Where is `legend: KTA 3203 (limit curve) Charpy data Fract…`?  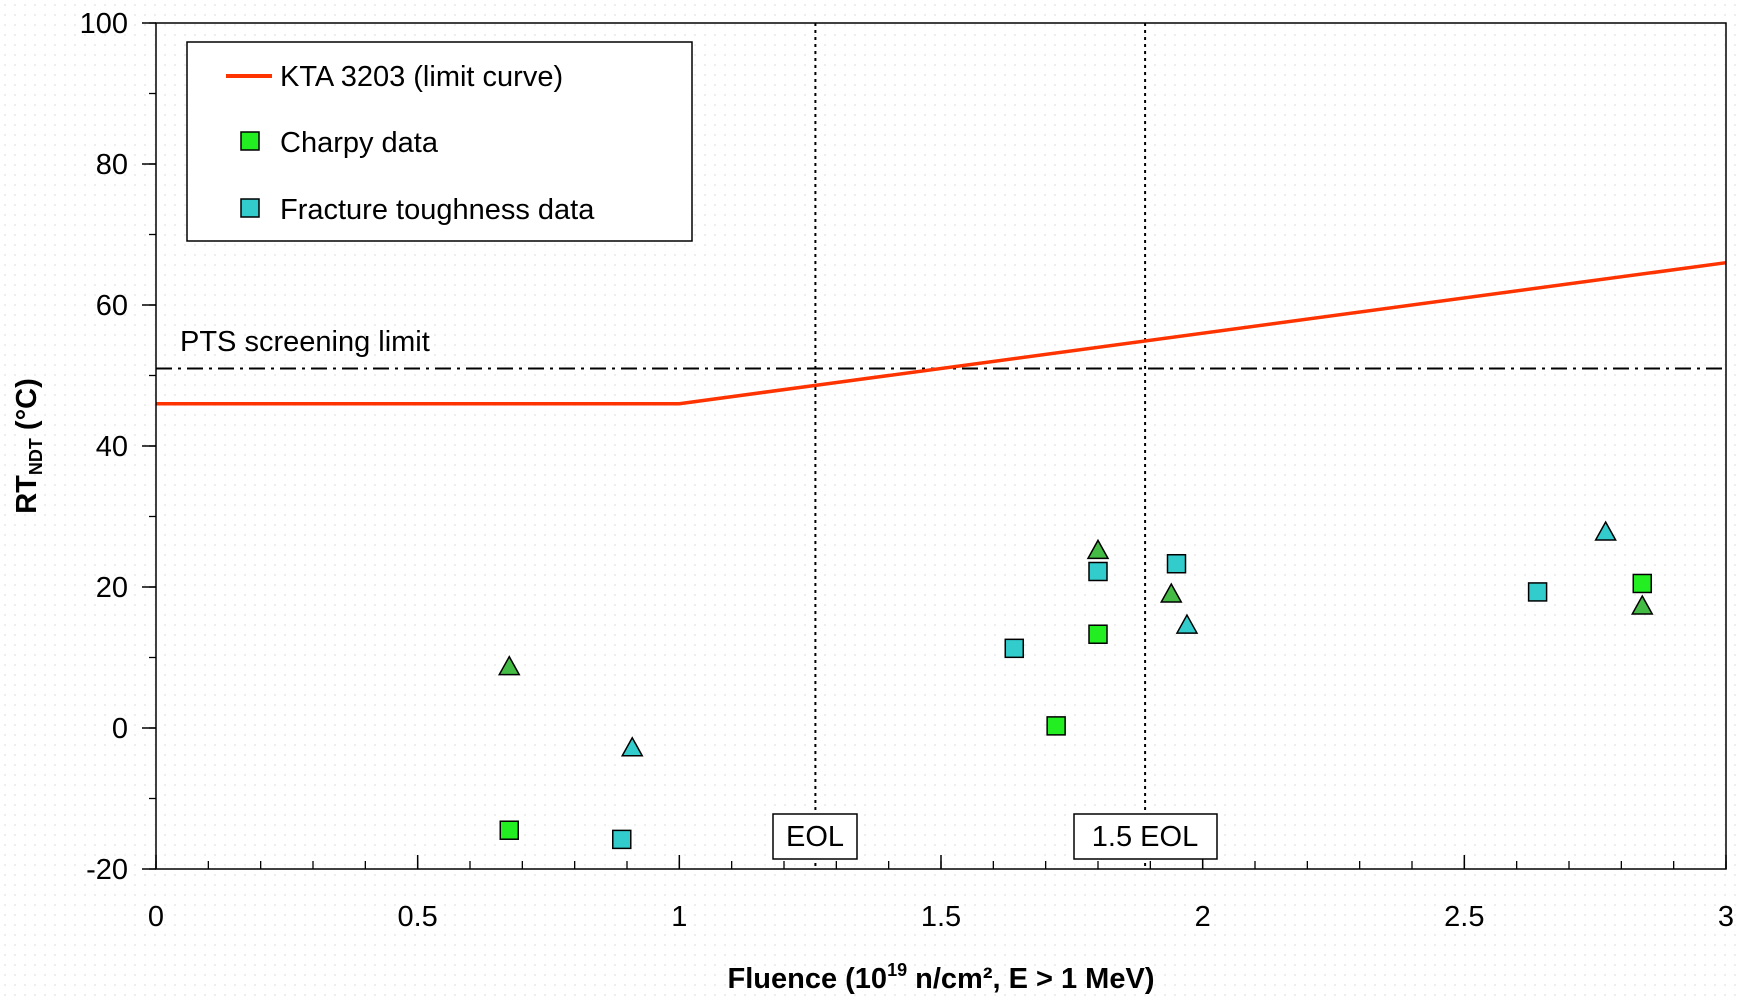 legend: KTA 3203 (limit curve) Charpy data Fract… is located at coordinates (439, 141).